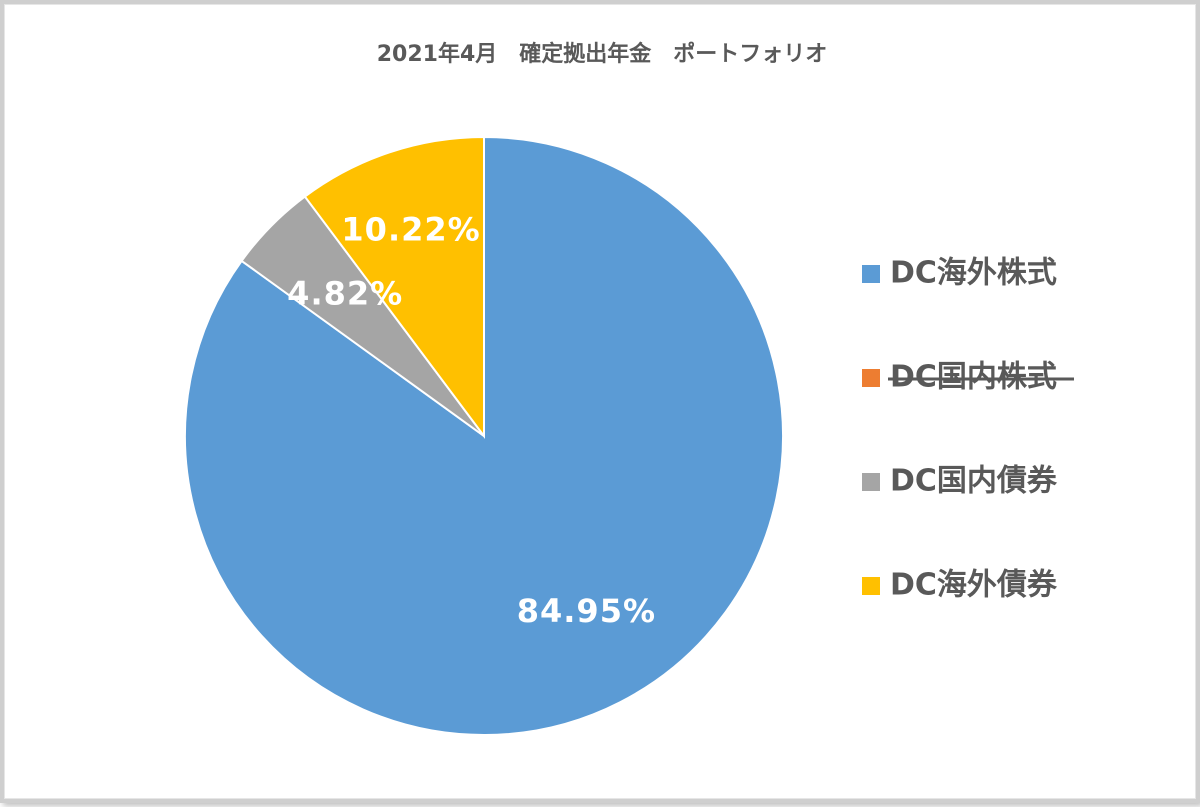 The image size is (1200, 807). I want to click on legend-item-4: DC海外債券, so click(960, 585).